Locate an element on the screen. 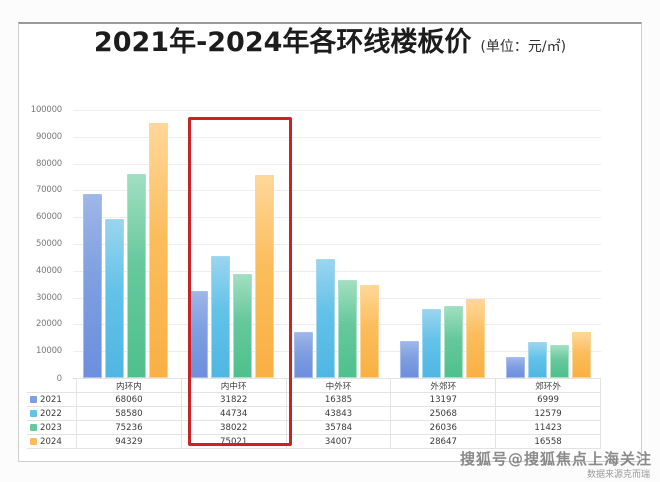  table-cell: 75236 is located at coordinates (129, 427).